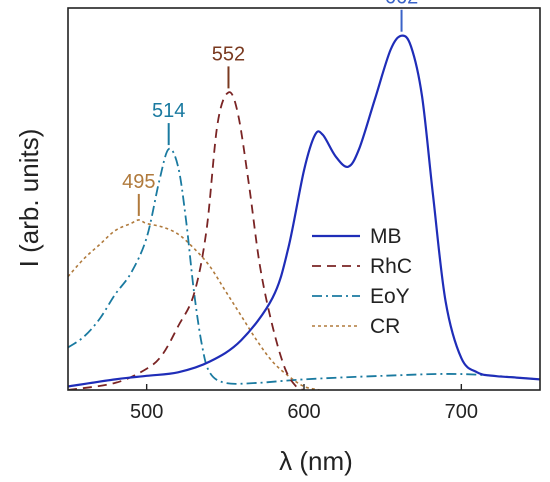 The width and height of the screenshot is (550, 482). I want to click on x-axis-label: λ (nm), so click(316, 461).